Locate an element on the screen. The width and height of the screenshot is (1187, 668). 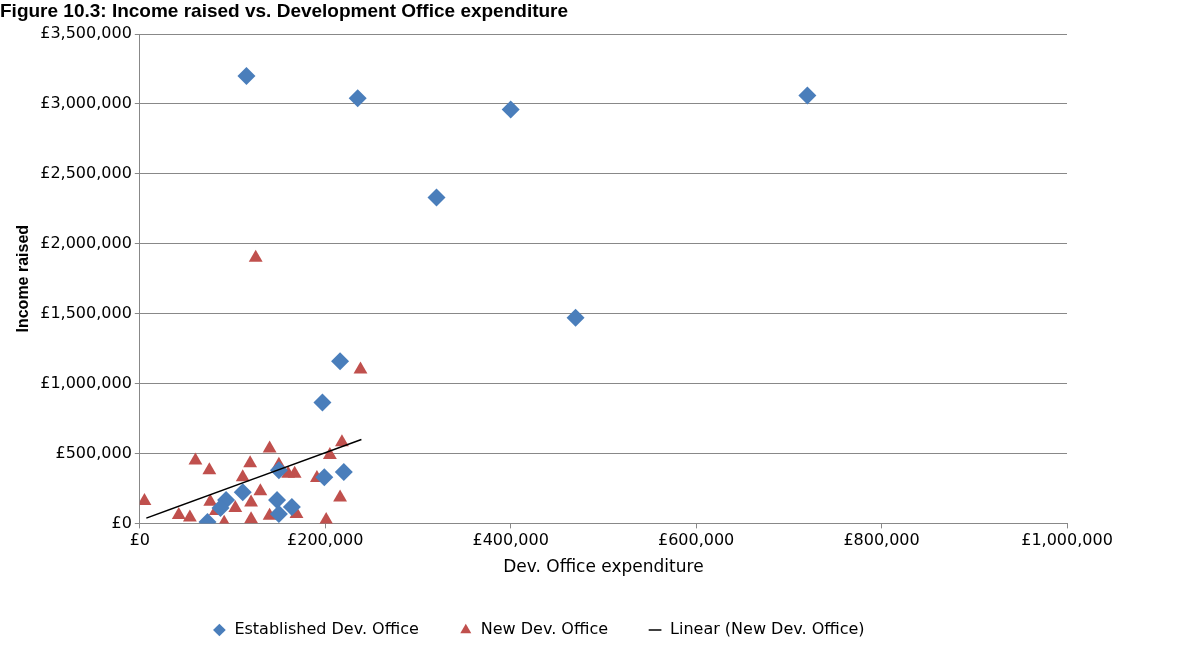
x-tick-label: £200,000 is located at coordinates (325, 540).